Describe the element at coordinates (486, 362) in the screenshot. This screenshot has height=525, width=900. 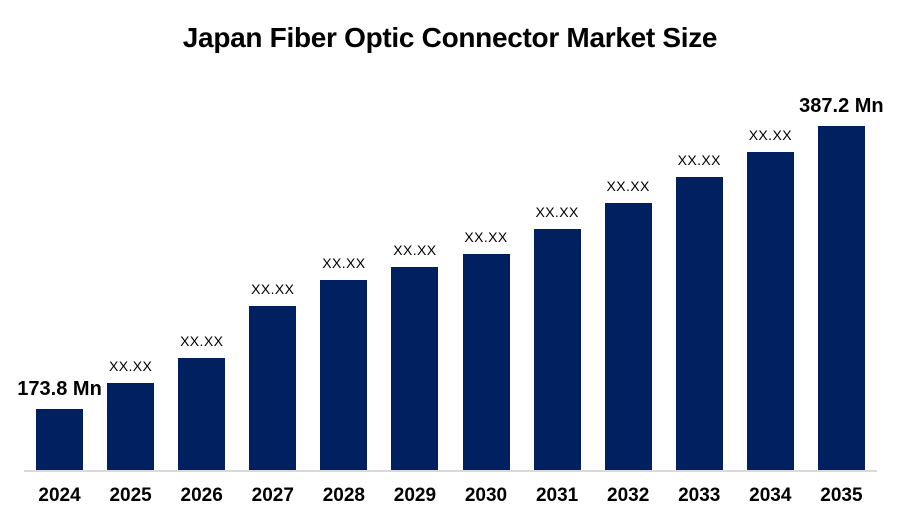
I see `bar-2030` at that location.